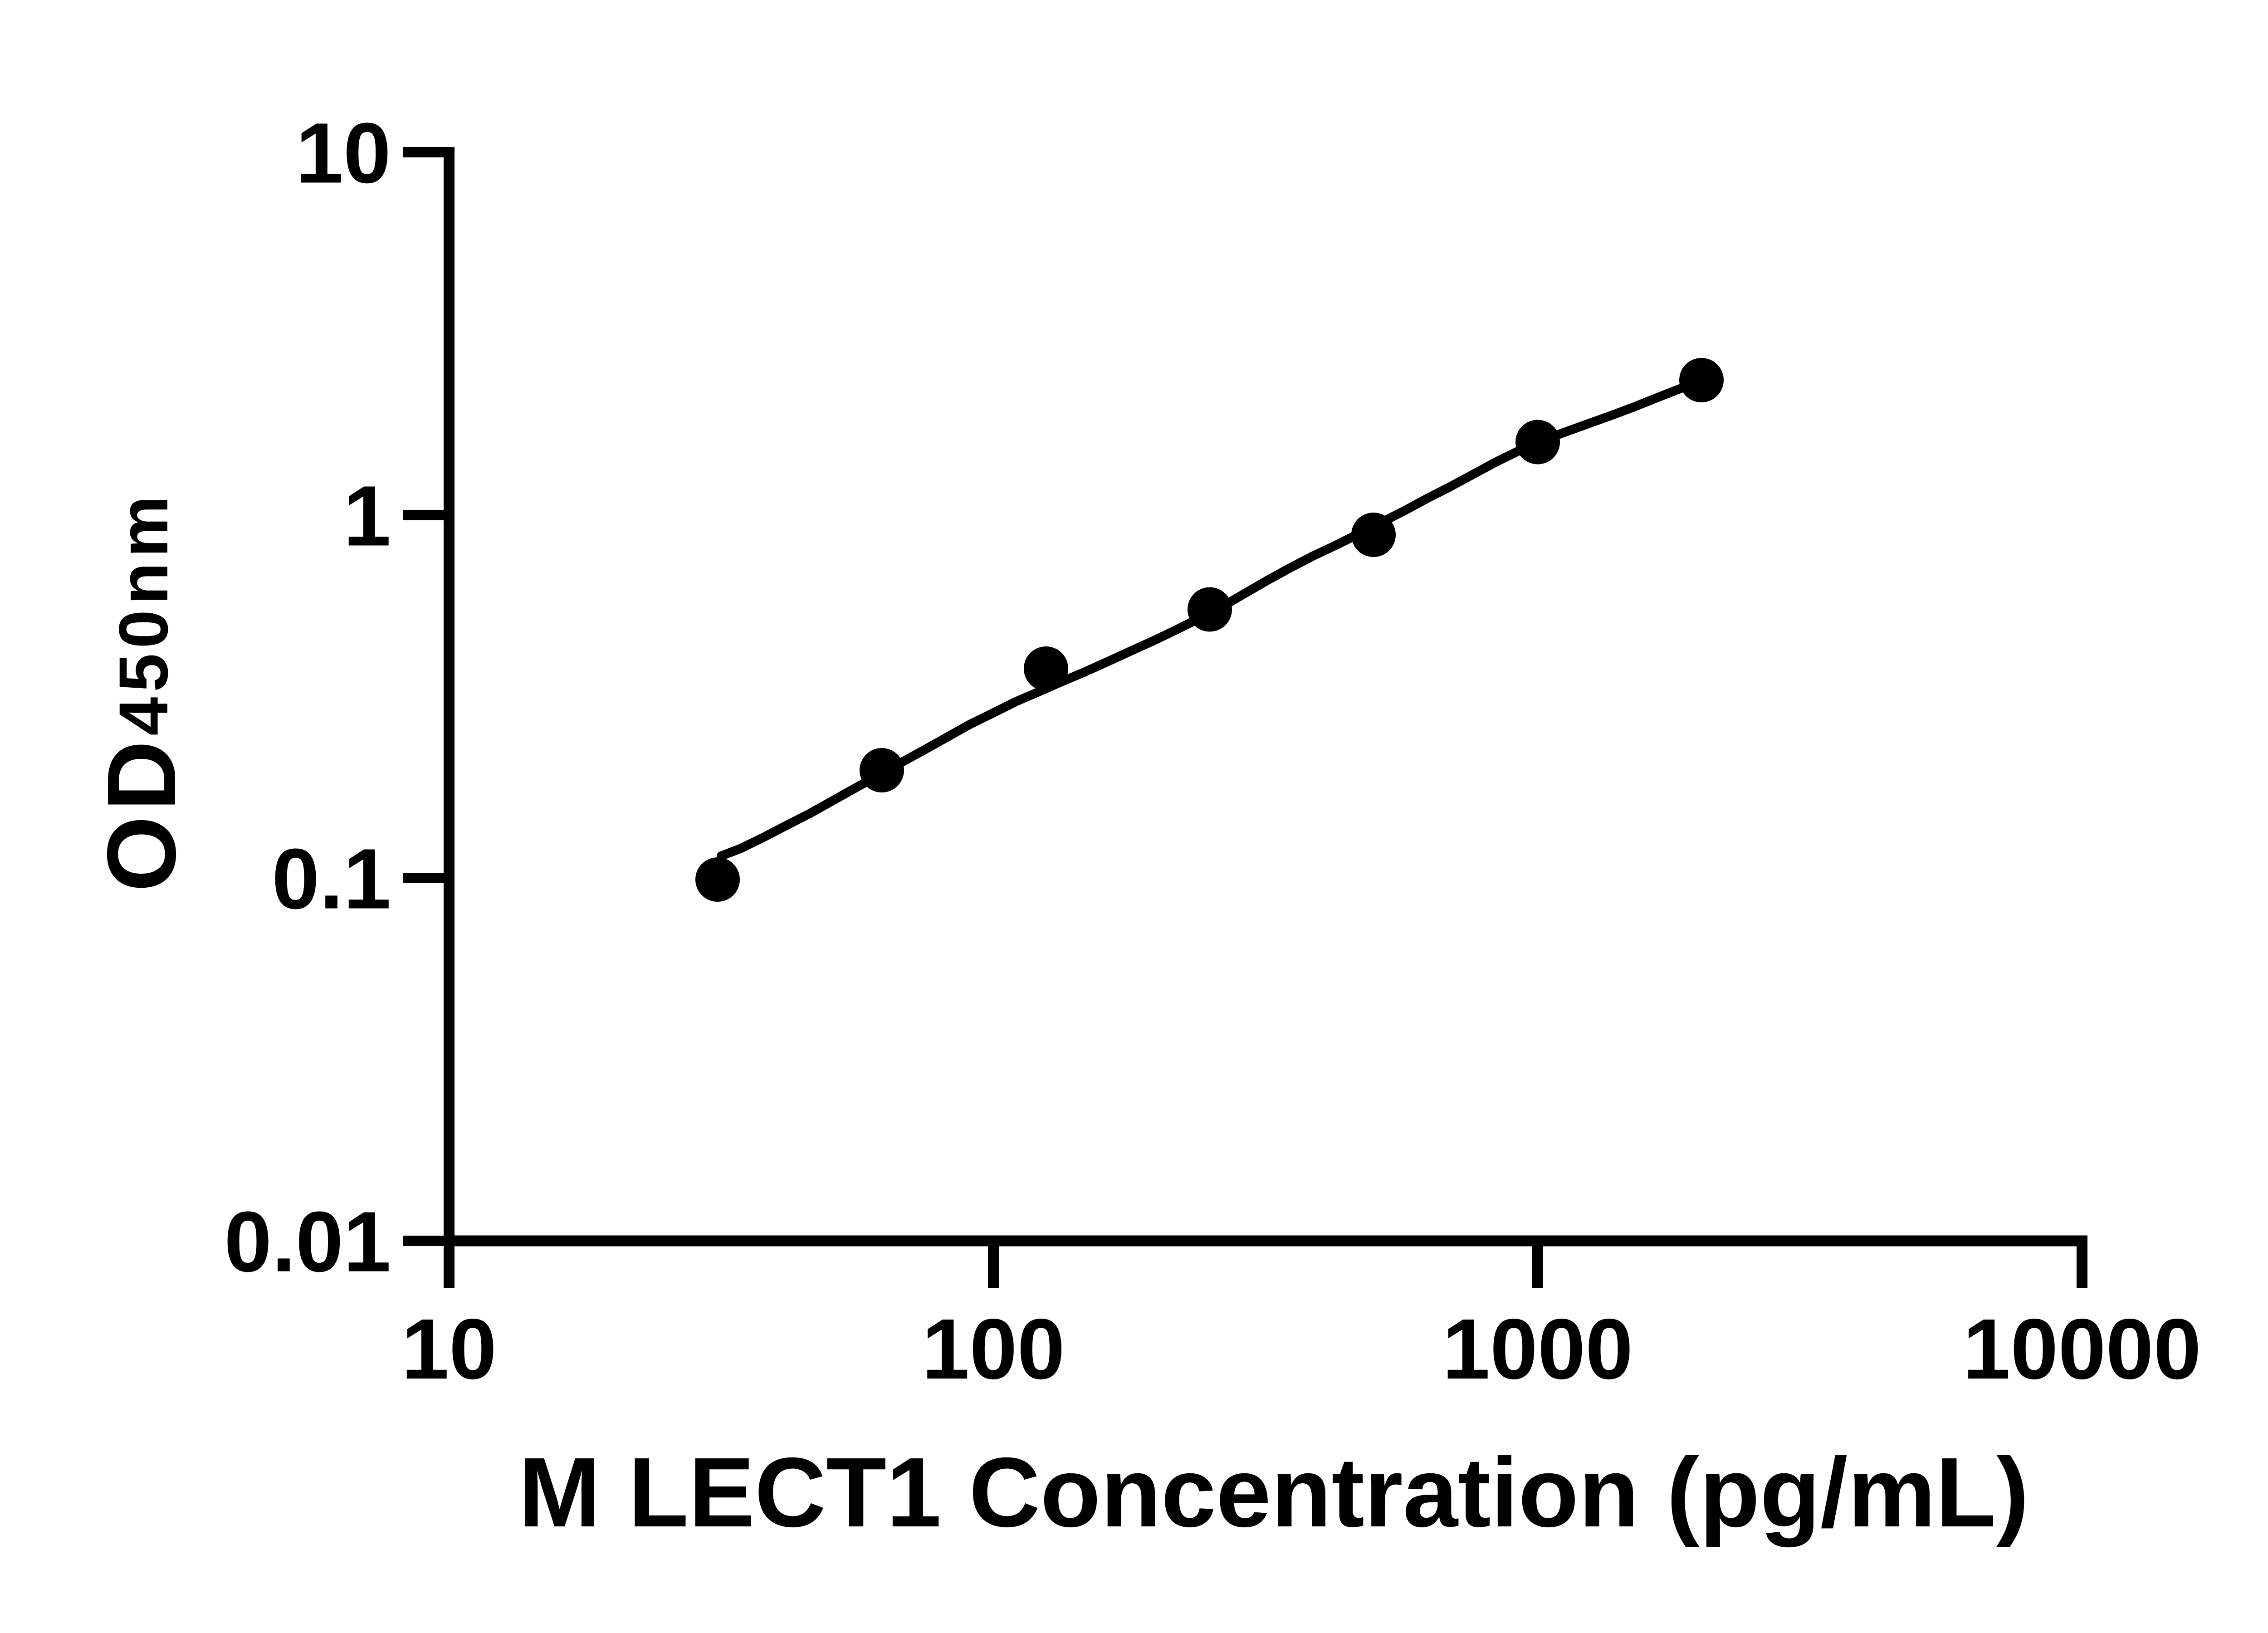  I want to click on svg-text: 10000, so click(2082, 1349).